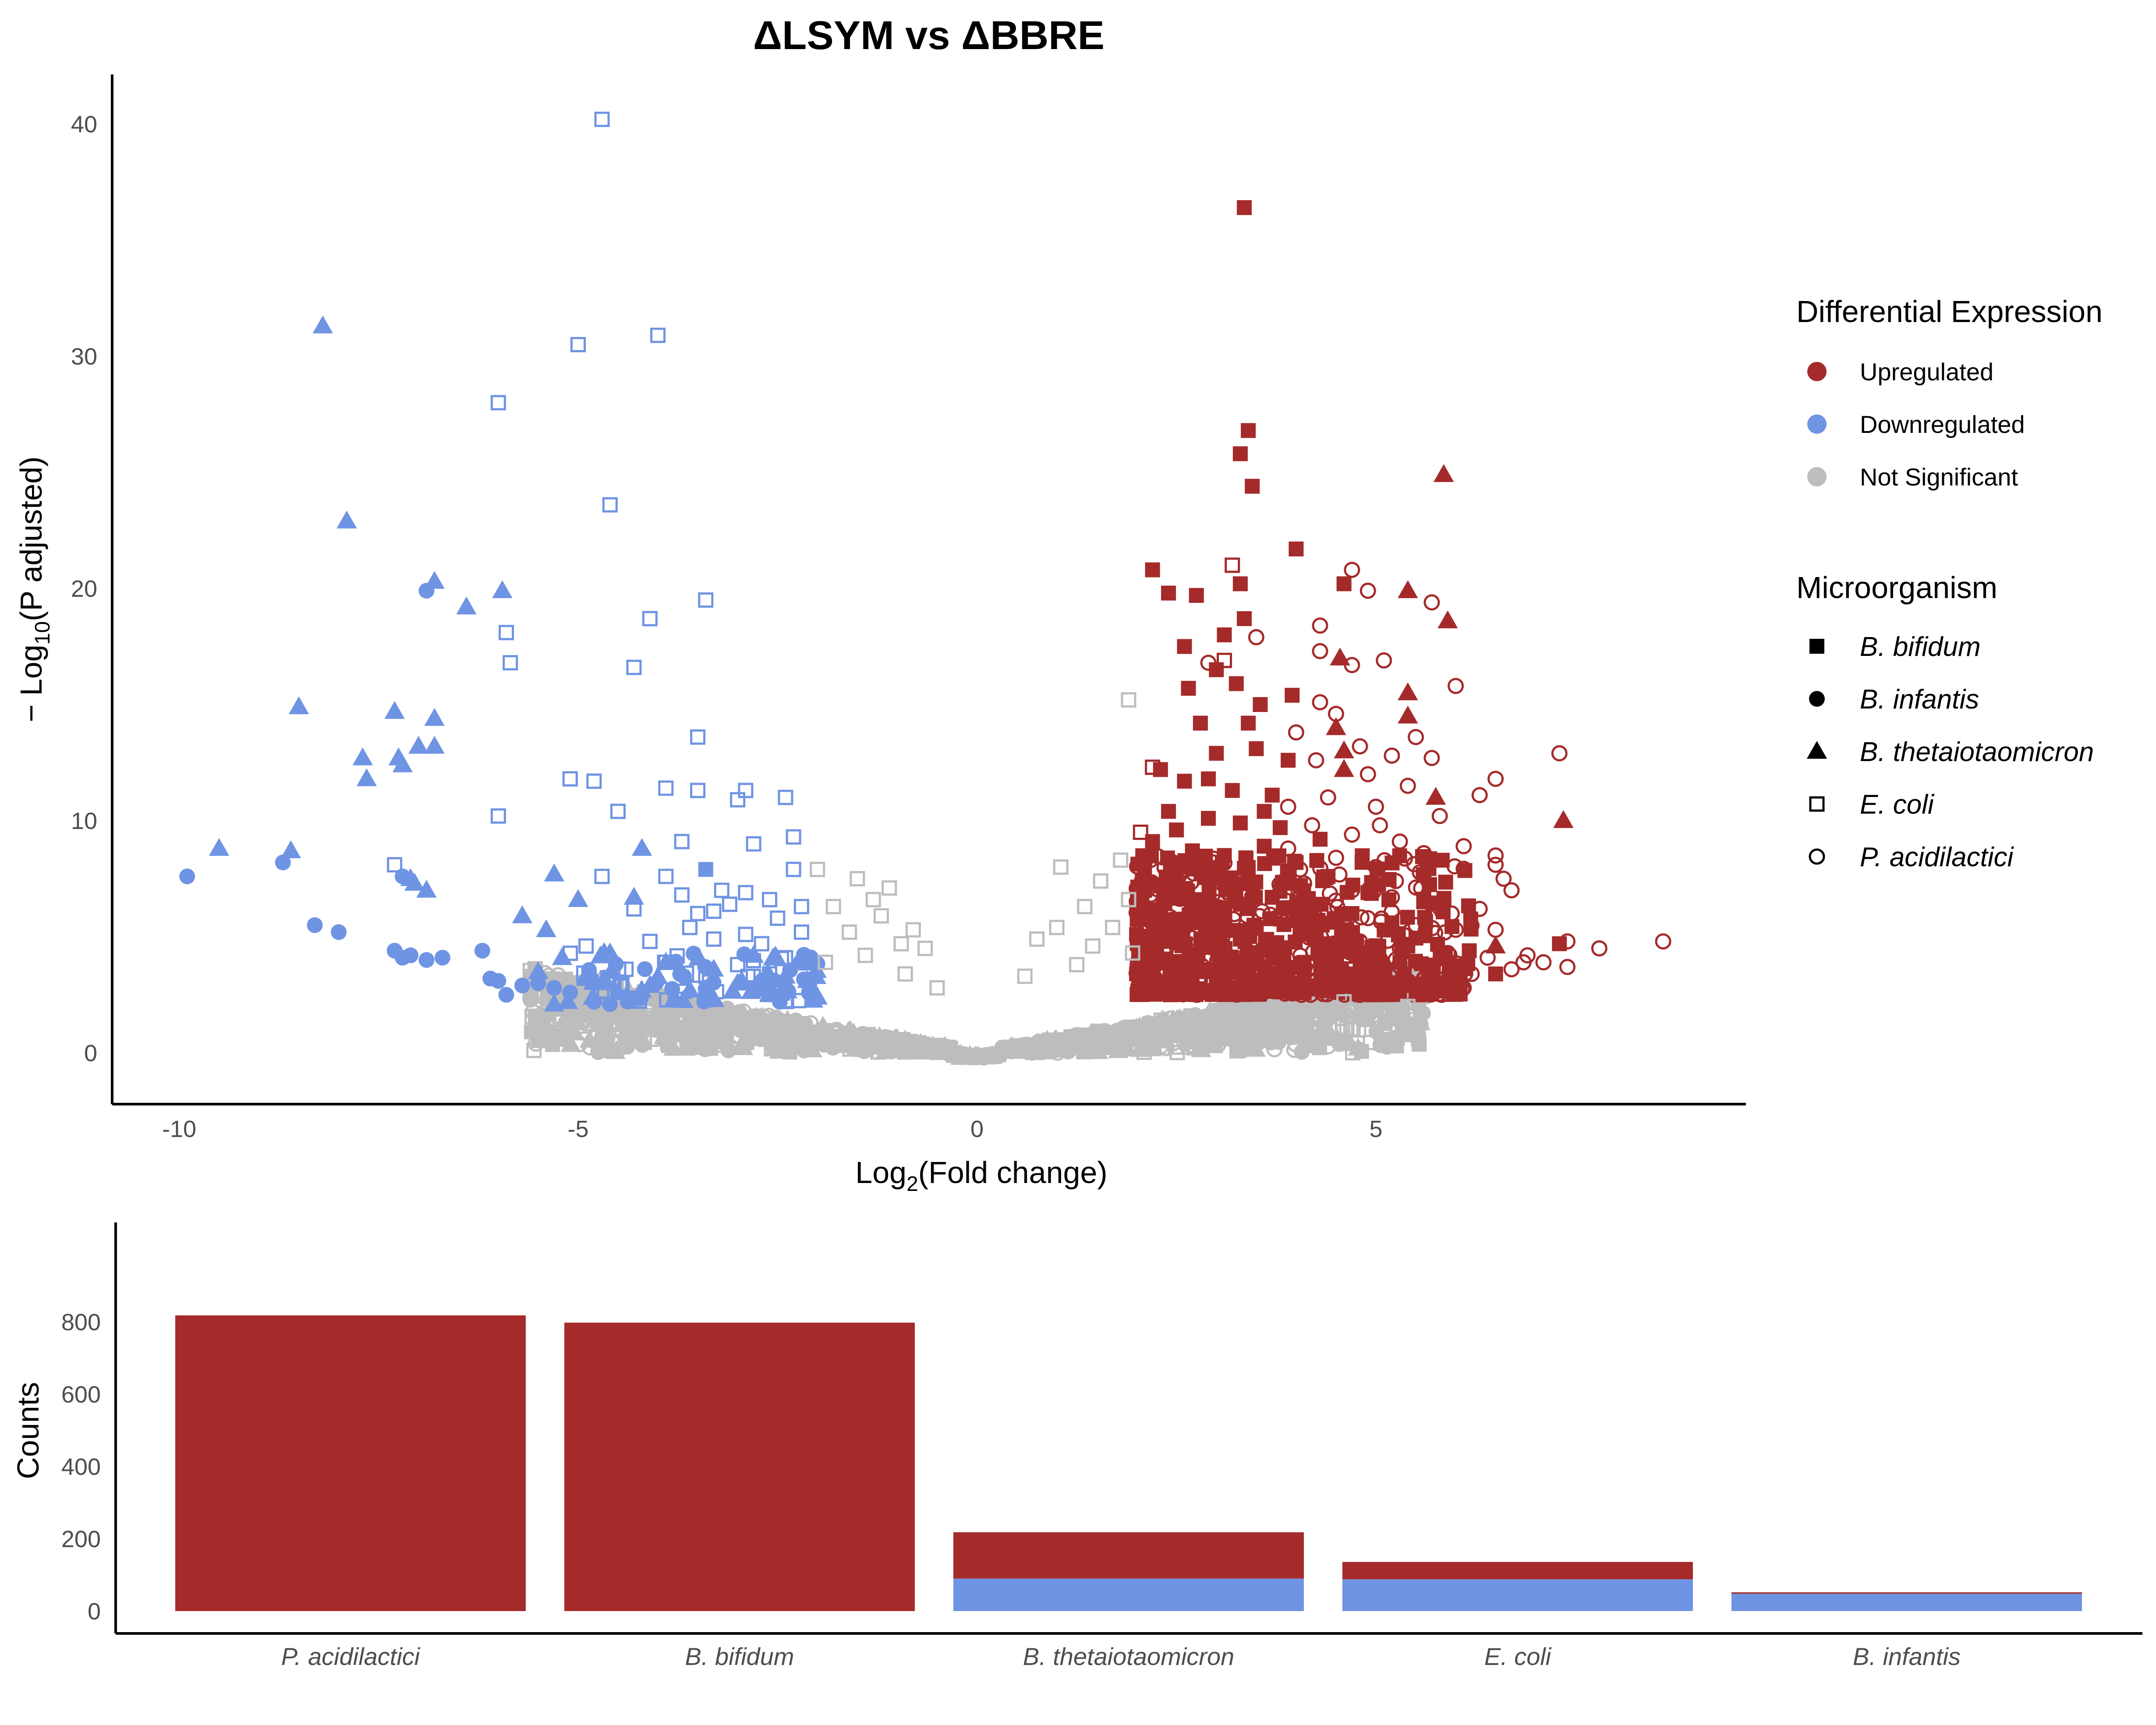  Describe the element at coordinates (94, 1612) in the screenshot. I see `bar-y-tick-label: 0` at that location.